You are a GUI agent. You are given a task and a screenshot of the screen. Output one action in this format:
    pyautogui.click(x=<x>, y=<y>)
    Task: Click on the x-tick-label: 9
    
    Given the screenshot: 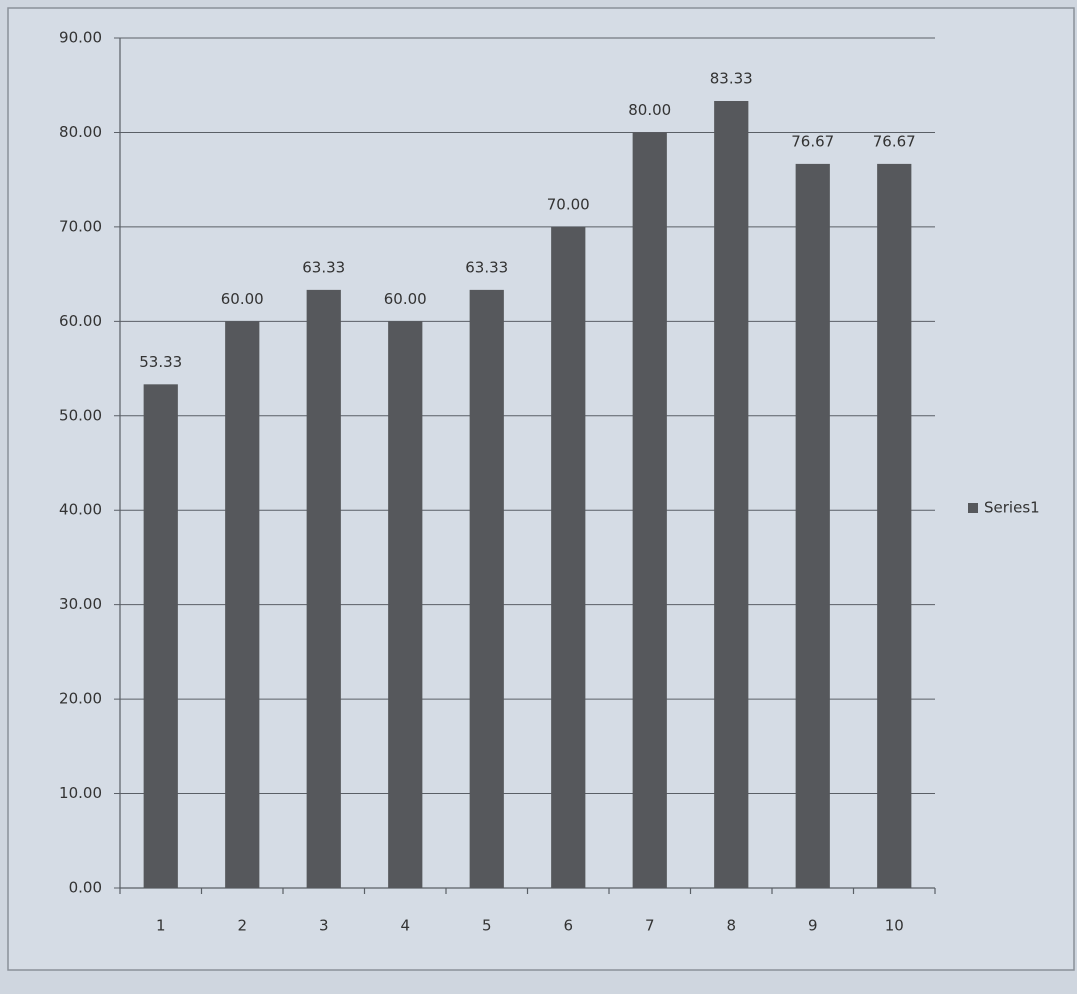 What is the action you would take?
    pyautogui.click(x=813, y=926)
    